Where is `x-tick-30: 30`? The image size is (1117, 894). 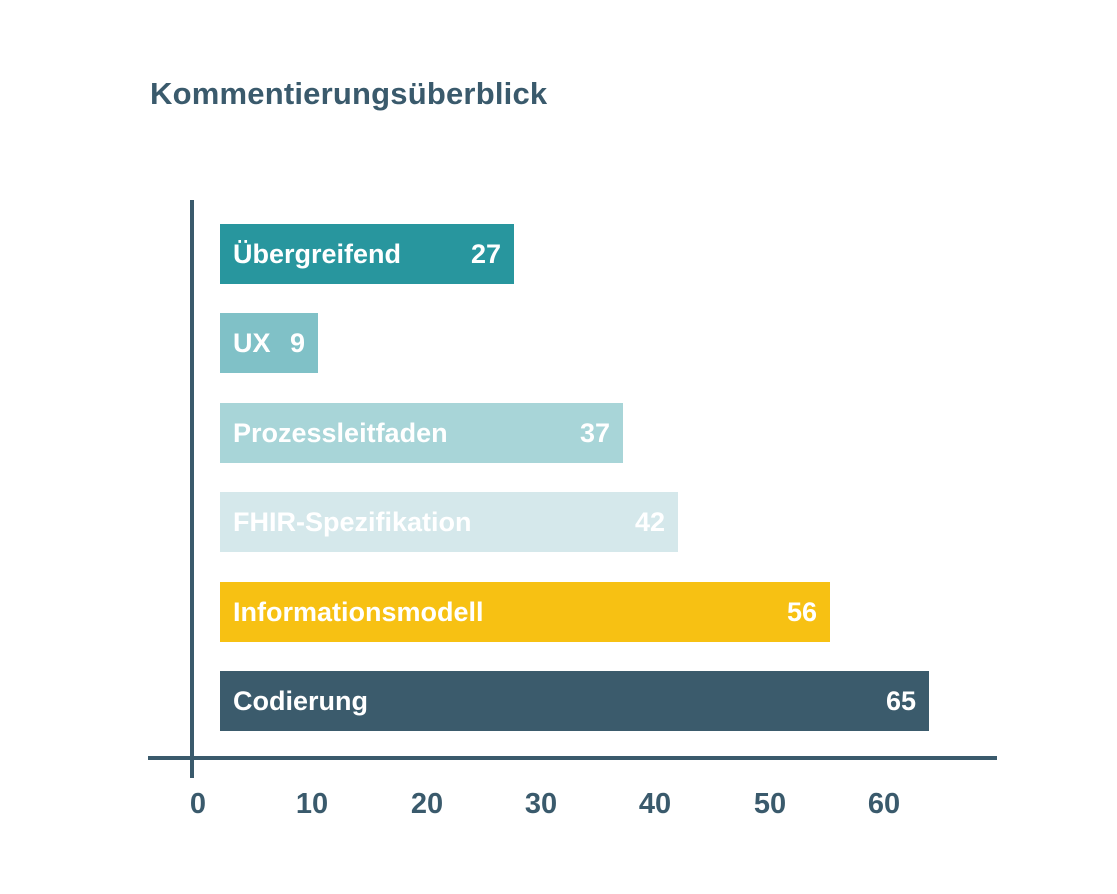
x-tick-30: 30 is located at coordinates (541, 804).